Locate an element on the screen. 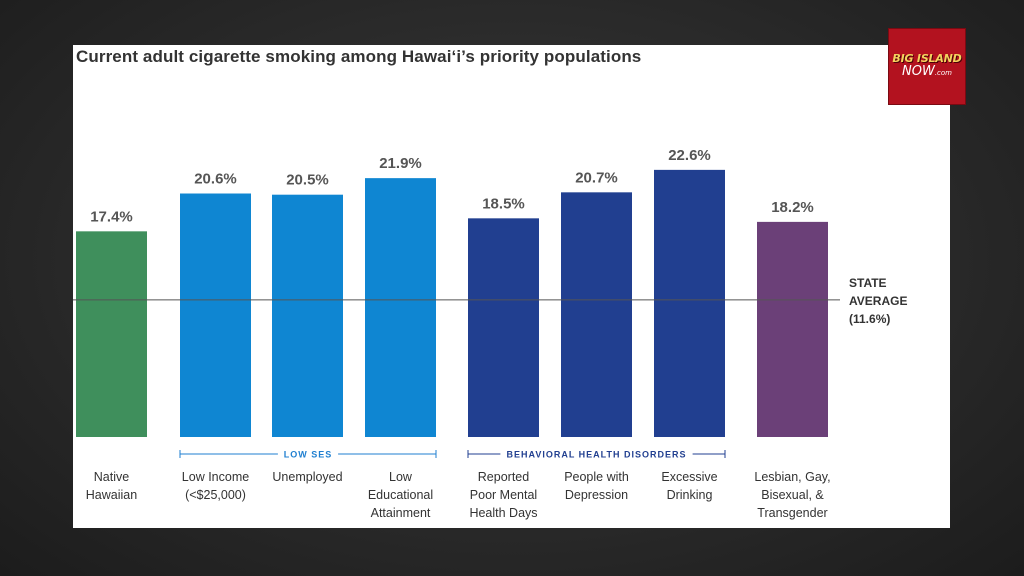  category-label-1-1: (<$25,000) is located at coordinates (215, 495).